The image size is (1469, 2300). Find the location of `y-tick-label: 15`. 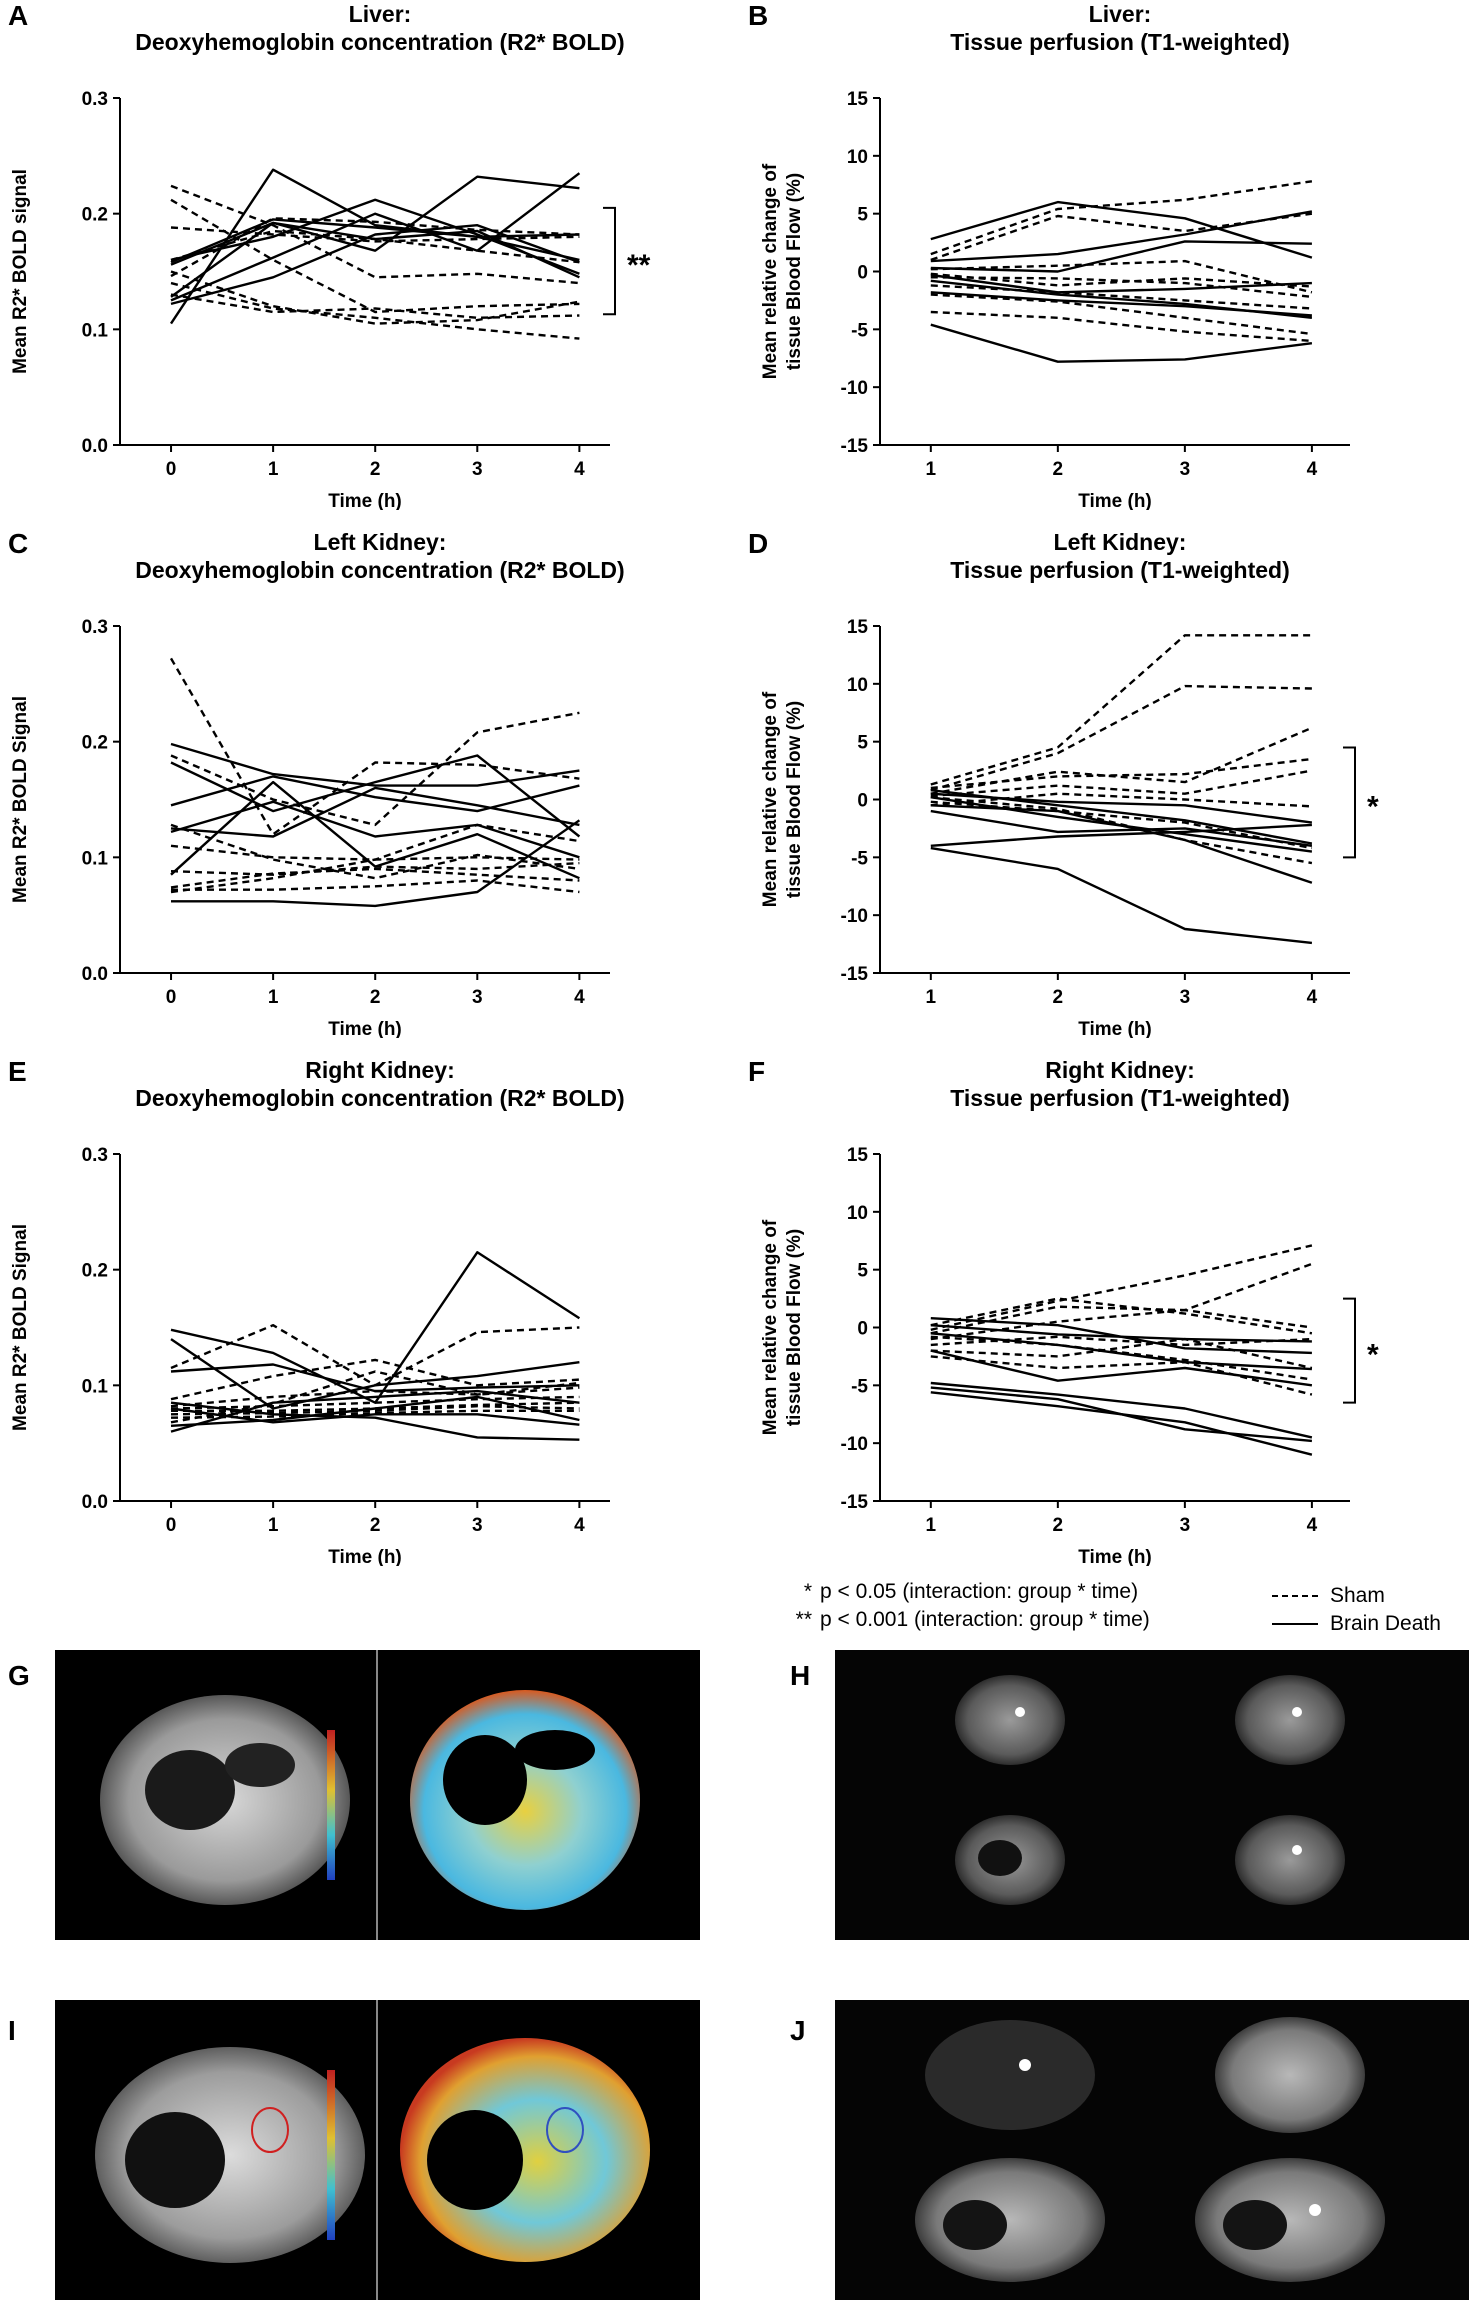

y-tick-label: 15 is located at coordinates (858, 1155).